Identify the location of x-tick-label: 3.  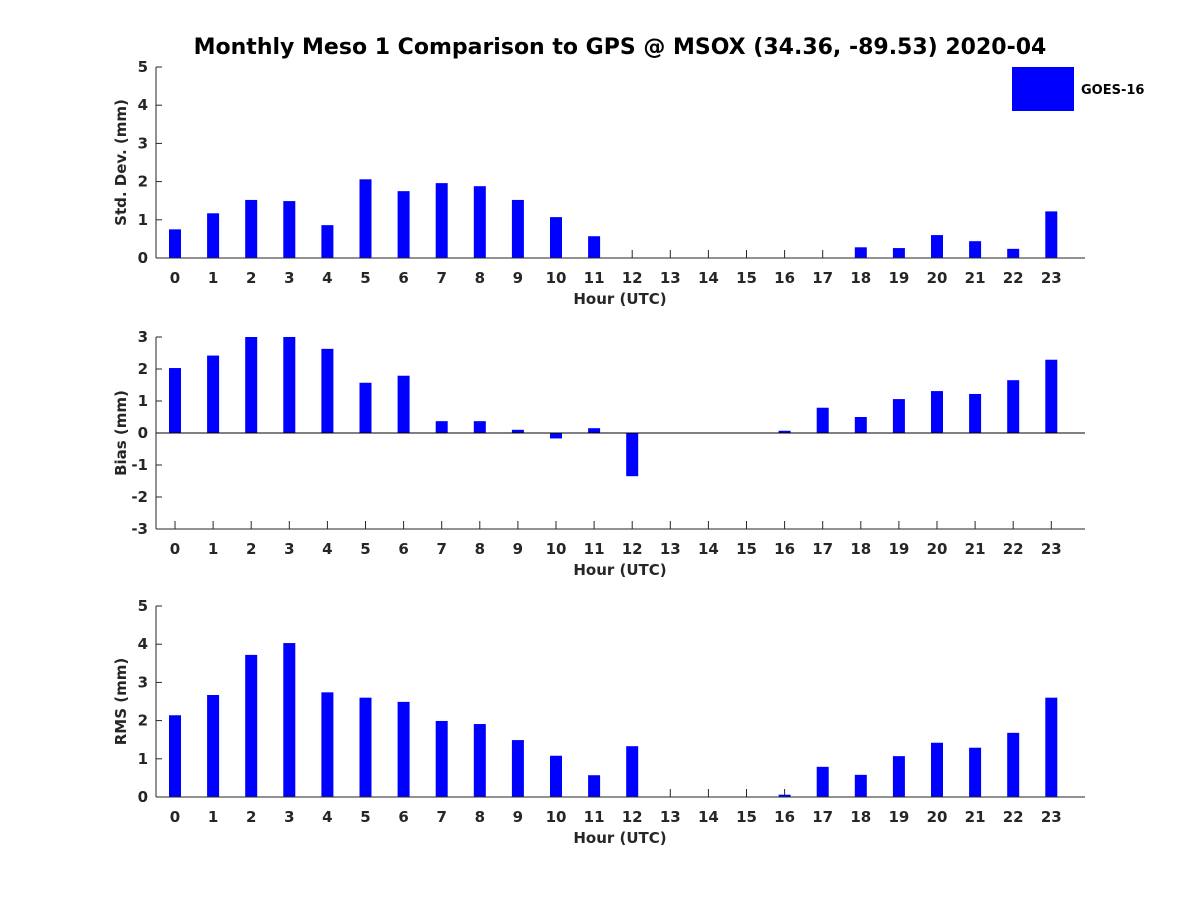
(289, 278).